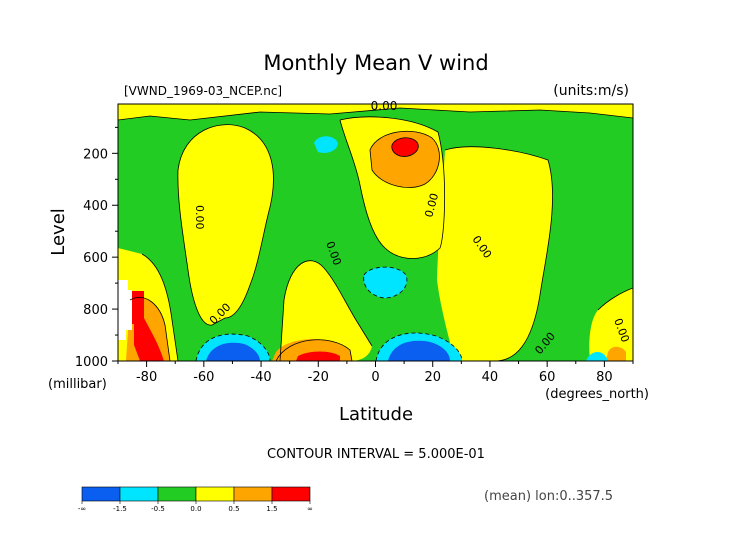  I want to click on colorbar-label: ∞, so click(310, 509).